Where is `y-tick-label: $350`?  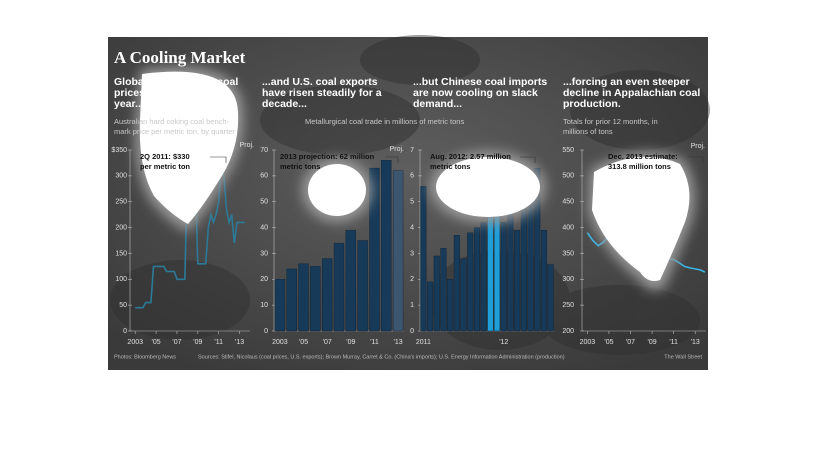
y-tick-label: $350 is located at coordinates (119, 150).